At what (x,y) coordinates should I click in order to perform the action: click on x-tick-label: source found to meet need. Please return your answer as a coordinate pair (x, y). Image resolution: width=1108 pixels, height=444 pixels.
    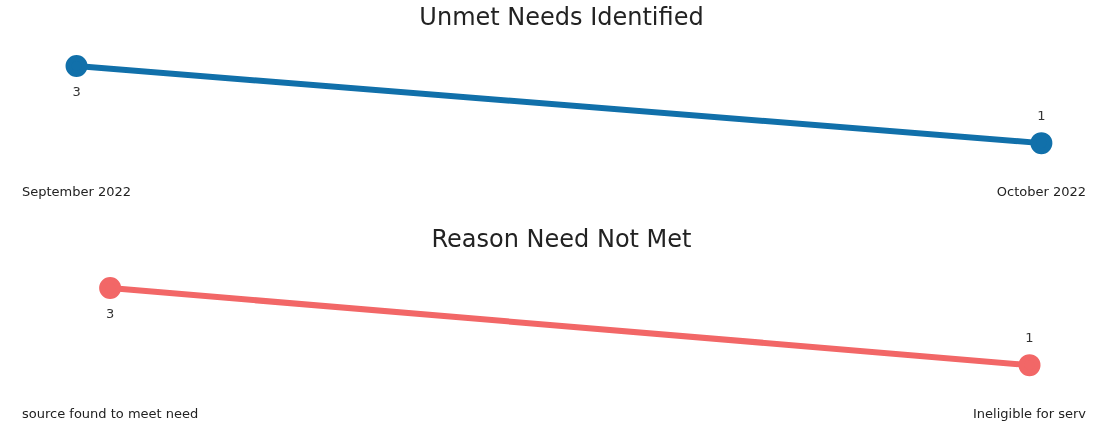
    Looking at the image, I should click on (110, 413).